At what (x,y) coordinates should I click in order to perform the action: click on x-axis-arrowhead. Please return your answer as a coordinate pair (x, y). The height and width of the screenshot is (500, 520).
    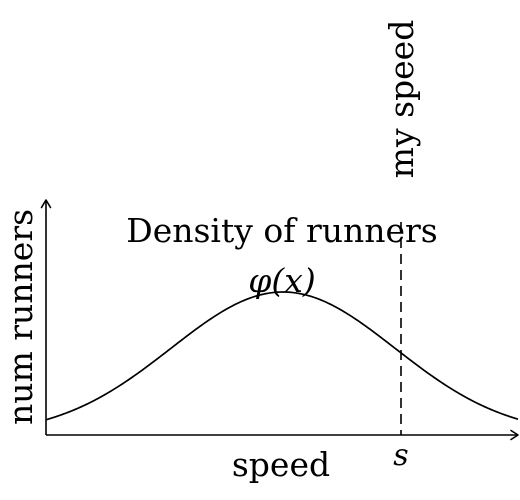
    Looking at the image, I should click on (514, 435).